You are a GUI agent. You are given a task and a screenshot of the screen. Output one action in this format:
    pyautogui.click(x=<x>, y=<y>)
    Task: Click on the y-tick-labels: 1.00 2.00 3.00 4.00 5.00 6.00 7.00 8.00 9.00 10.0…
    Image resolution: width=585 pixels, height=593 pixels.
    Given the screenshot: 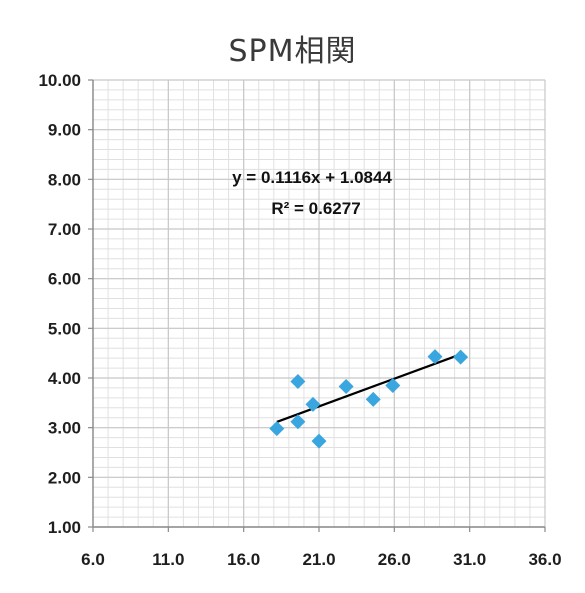 What is the action you would take?
    pyautogui.click(x=59, y=304)
    